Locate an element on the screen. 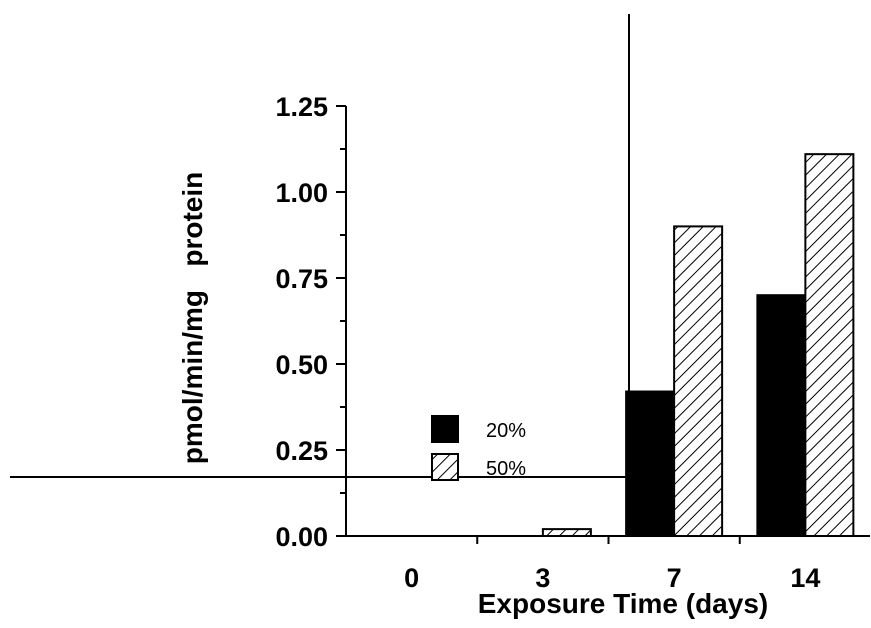 The height and width of the screenshot is (628, 871). legend-label: 50% is located at coordinates (506, 469).